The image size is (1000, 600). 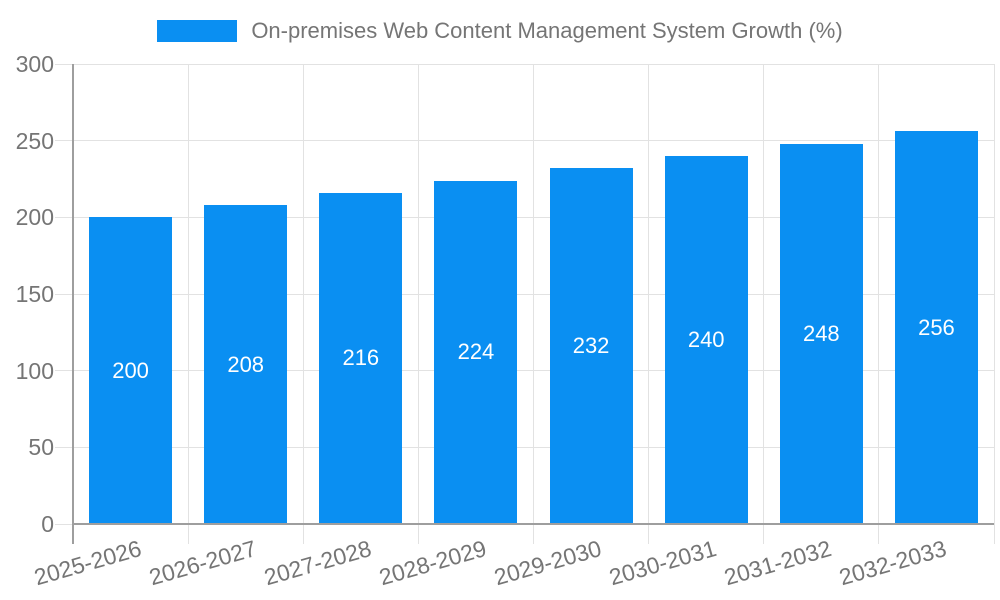 I want to click on legend-swatch, so click(x=197, y=31).